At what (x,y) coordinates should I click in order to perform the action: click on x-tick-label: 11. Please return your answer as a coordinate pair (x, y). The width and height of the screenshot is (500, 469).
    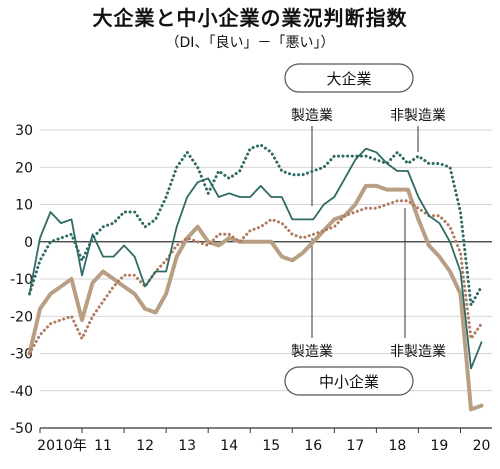
    Looking at the image, I should click on (103, 446).